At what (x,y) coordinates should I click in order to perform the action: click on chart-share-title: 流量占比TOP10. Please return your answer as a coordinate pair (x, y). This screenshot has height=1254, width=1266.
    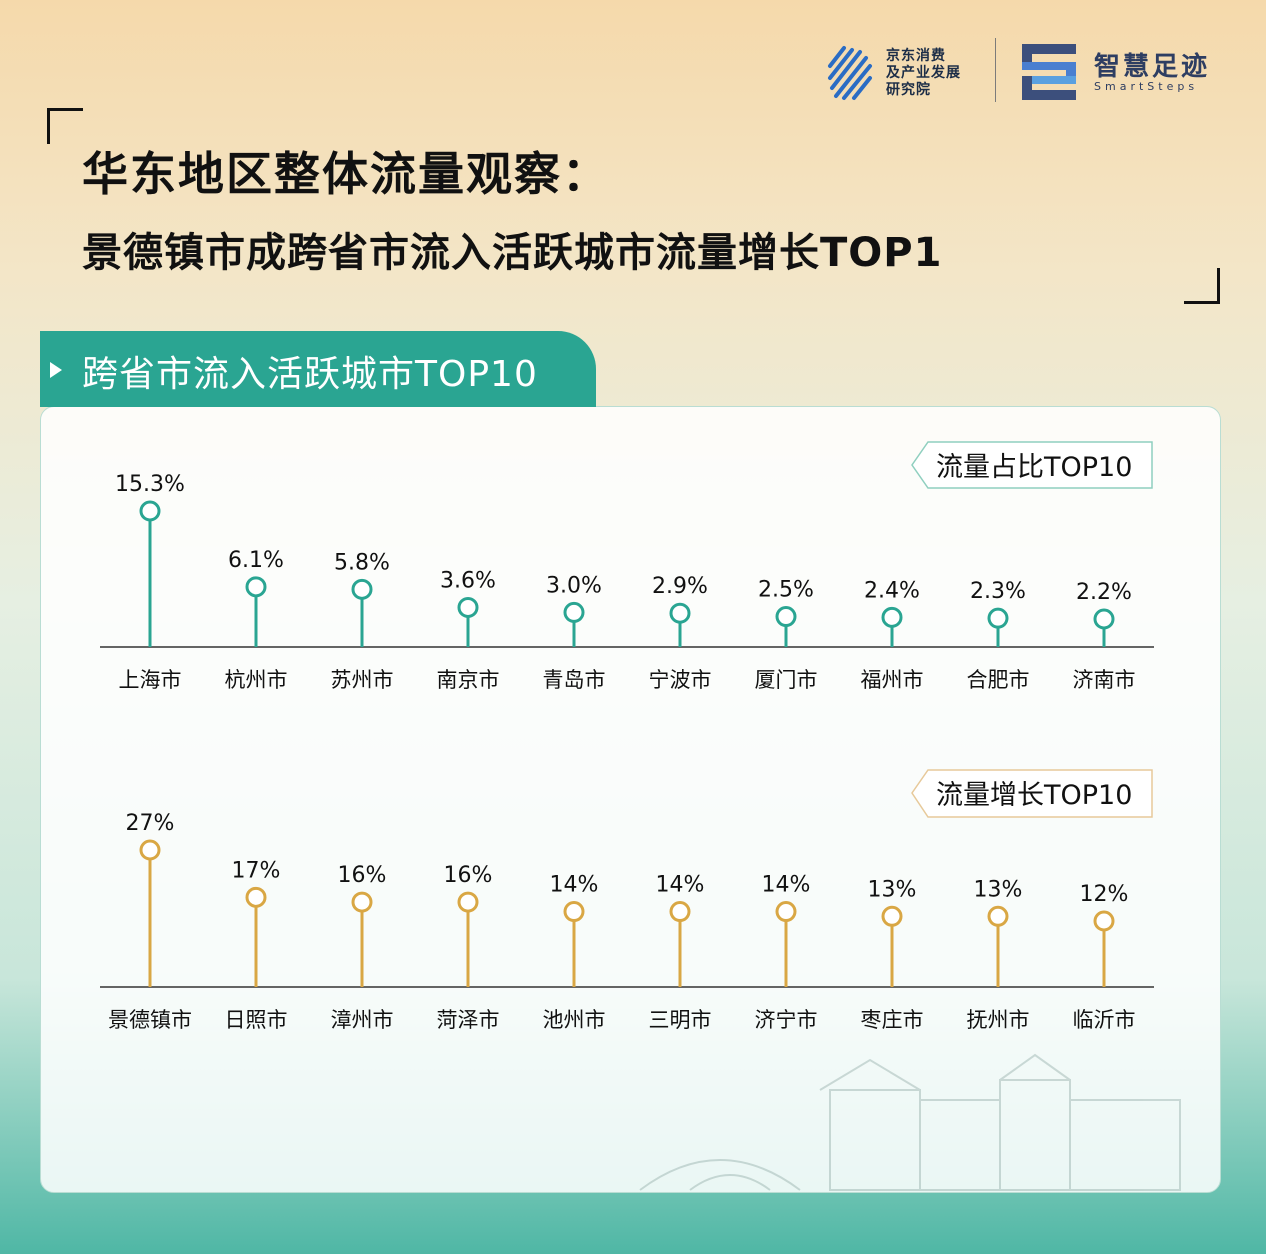
    Looking at the image, I should click on (1034, 467).